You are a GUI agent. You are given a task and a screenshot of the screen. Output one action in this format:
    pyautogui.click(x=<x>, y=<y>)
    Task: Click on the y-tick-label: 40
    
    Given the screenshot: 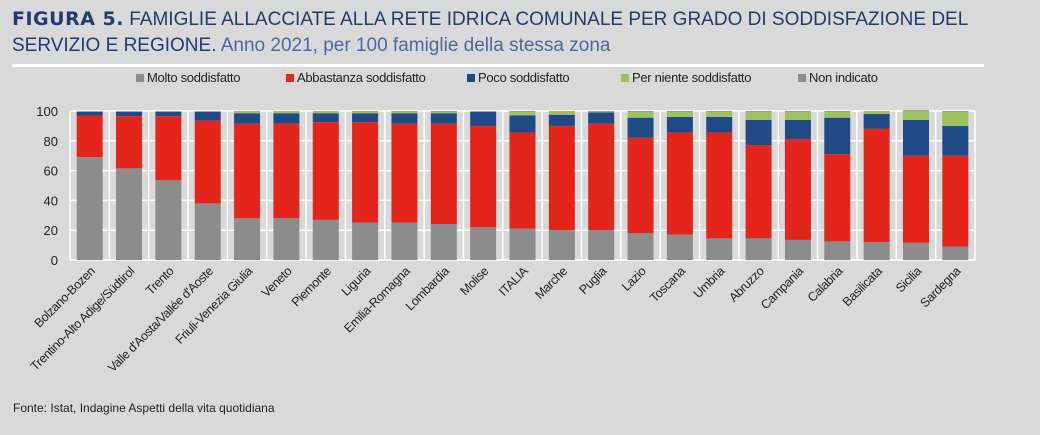 What is the action you would take?
    pyautogui.click(x=51, y=200)
    